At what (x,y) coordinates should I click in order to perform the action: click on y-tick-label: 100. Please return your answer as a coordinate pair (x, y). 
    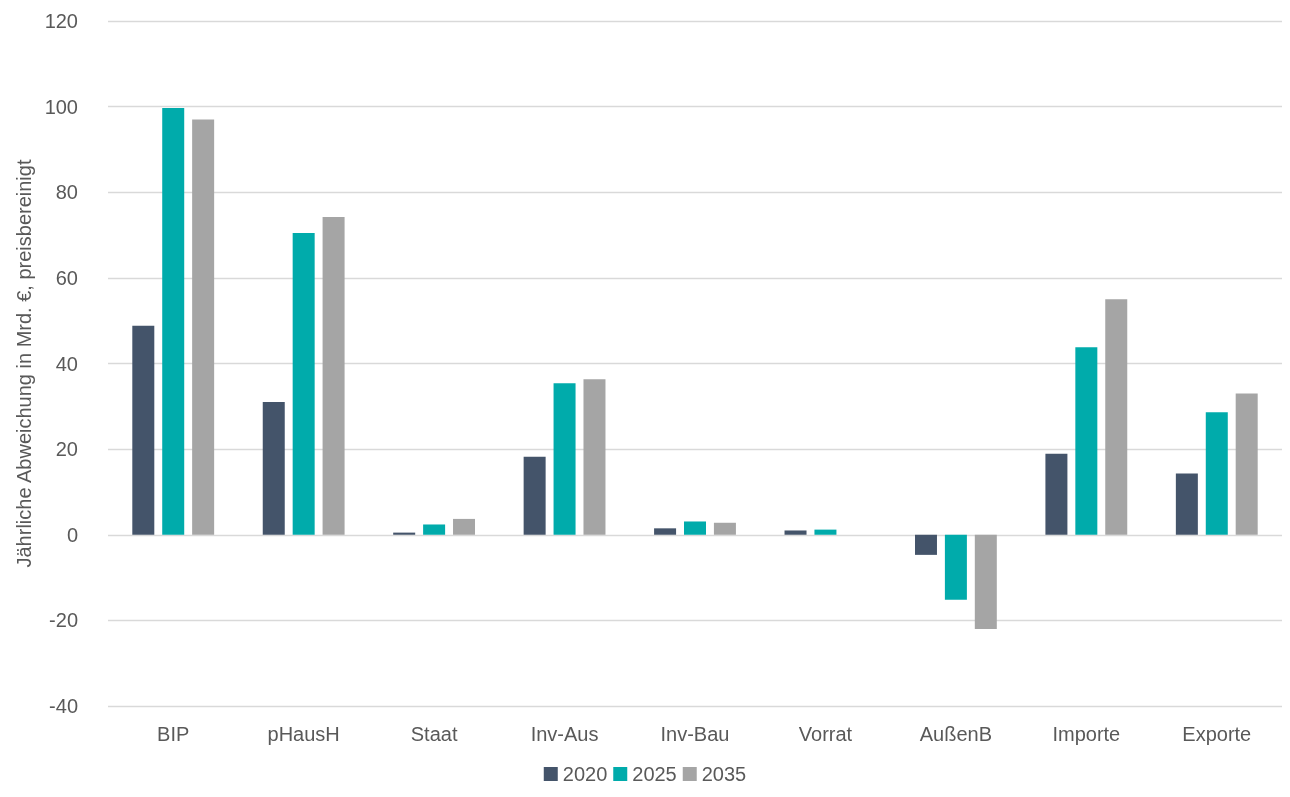
    Looking at the image, I should click on (61, 106).